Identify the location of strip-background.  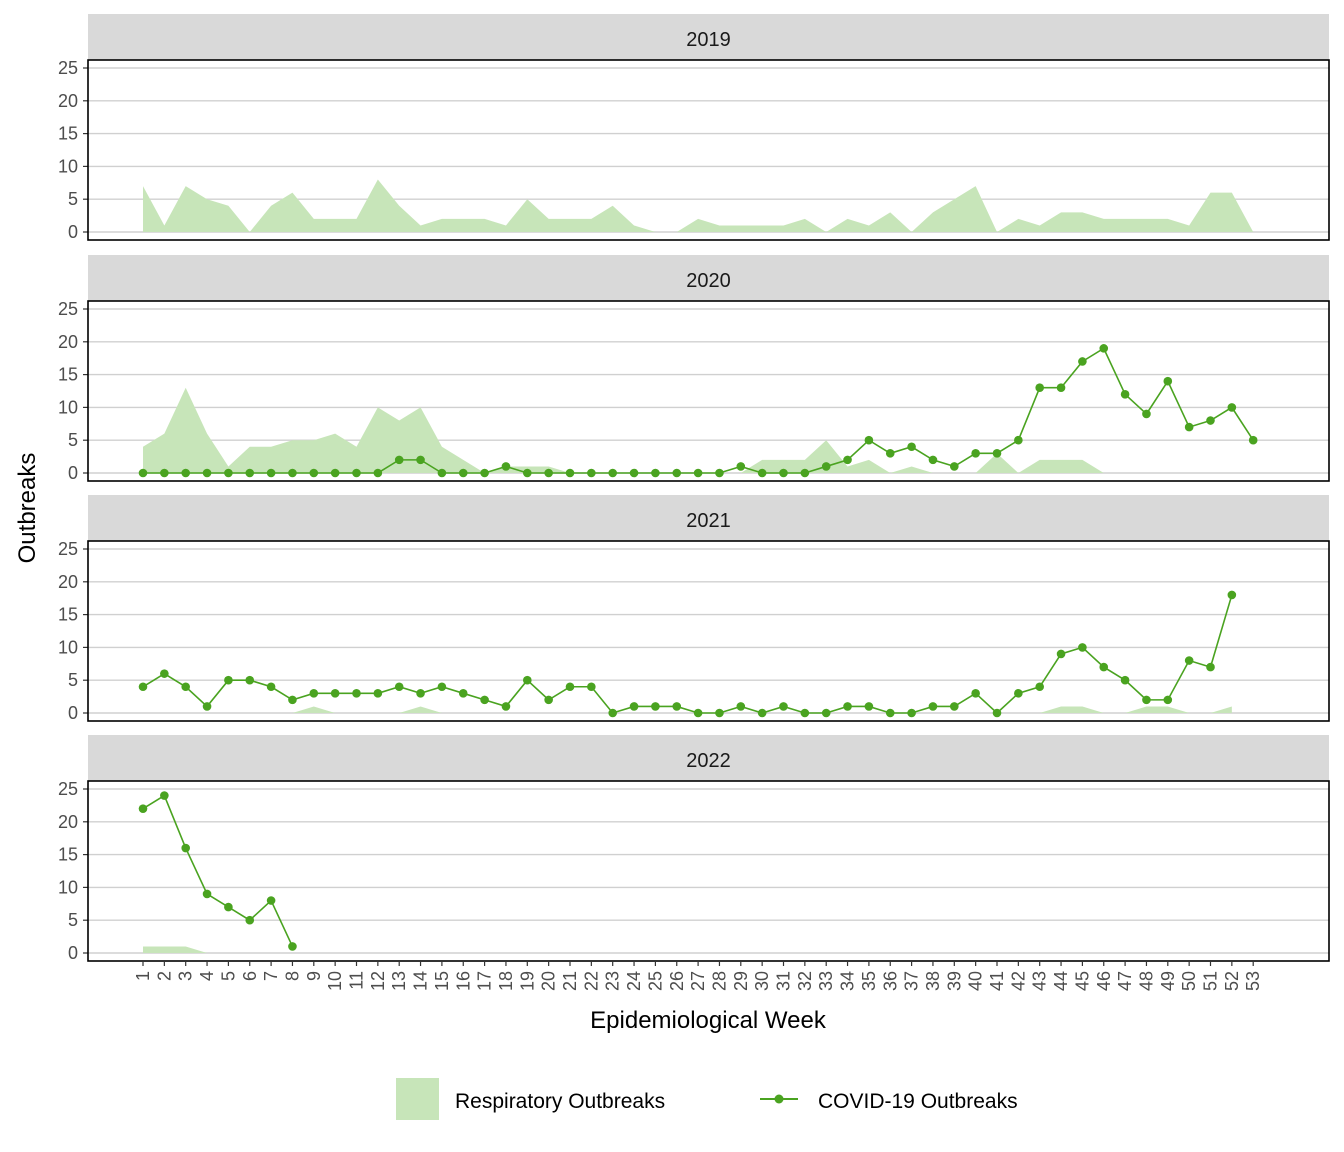
(708, 758).